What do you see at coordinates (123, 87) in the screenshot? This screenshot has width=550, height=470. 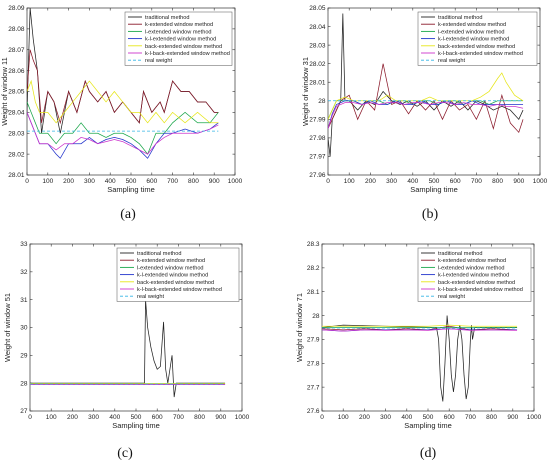 I see `series-line-k-extended-window-method` at bounding box center [123, 87].